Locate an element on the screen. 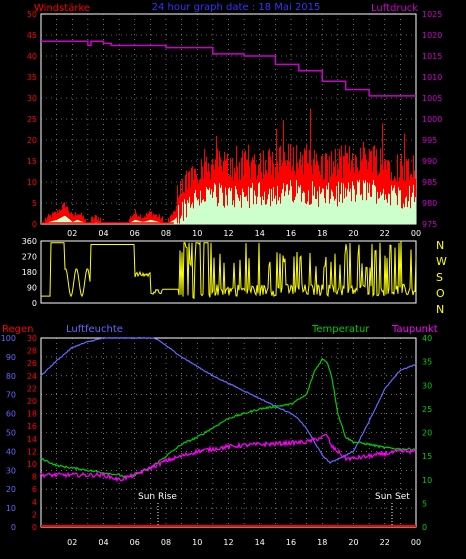 The height and width of the screenshot is (559, 466). climate-x-tick: 16 is located at coordinates (291, 542).